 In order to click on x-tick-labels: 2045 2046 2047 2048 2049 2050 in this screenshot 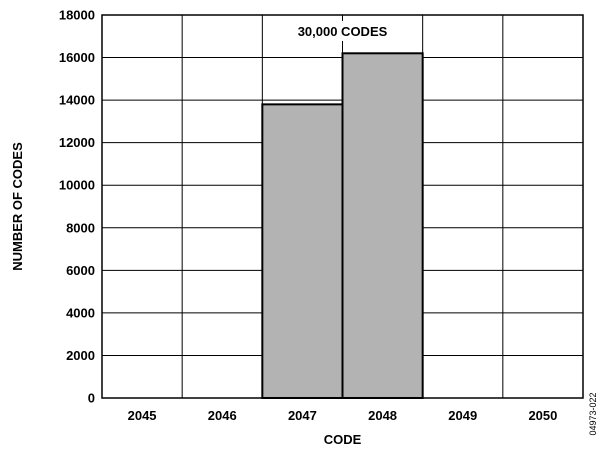, I will do `click(343, 415)`.